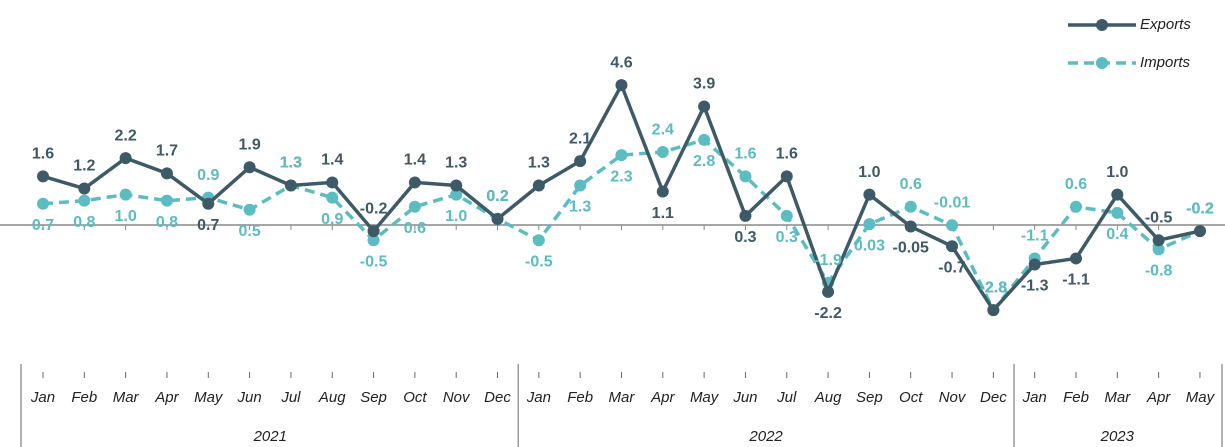 Image resolution: width=1225 pixels, height=447 pixels. Describe the element at coordinates (910, 248) in the screenshot. I see `data-label: -0.05` at that location.